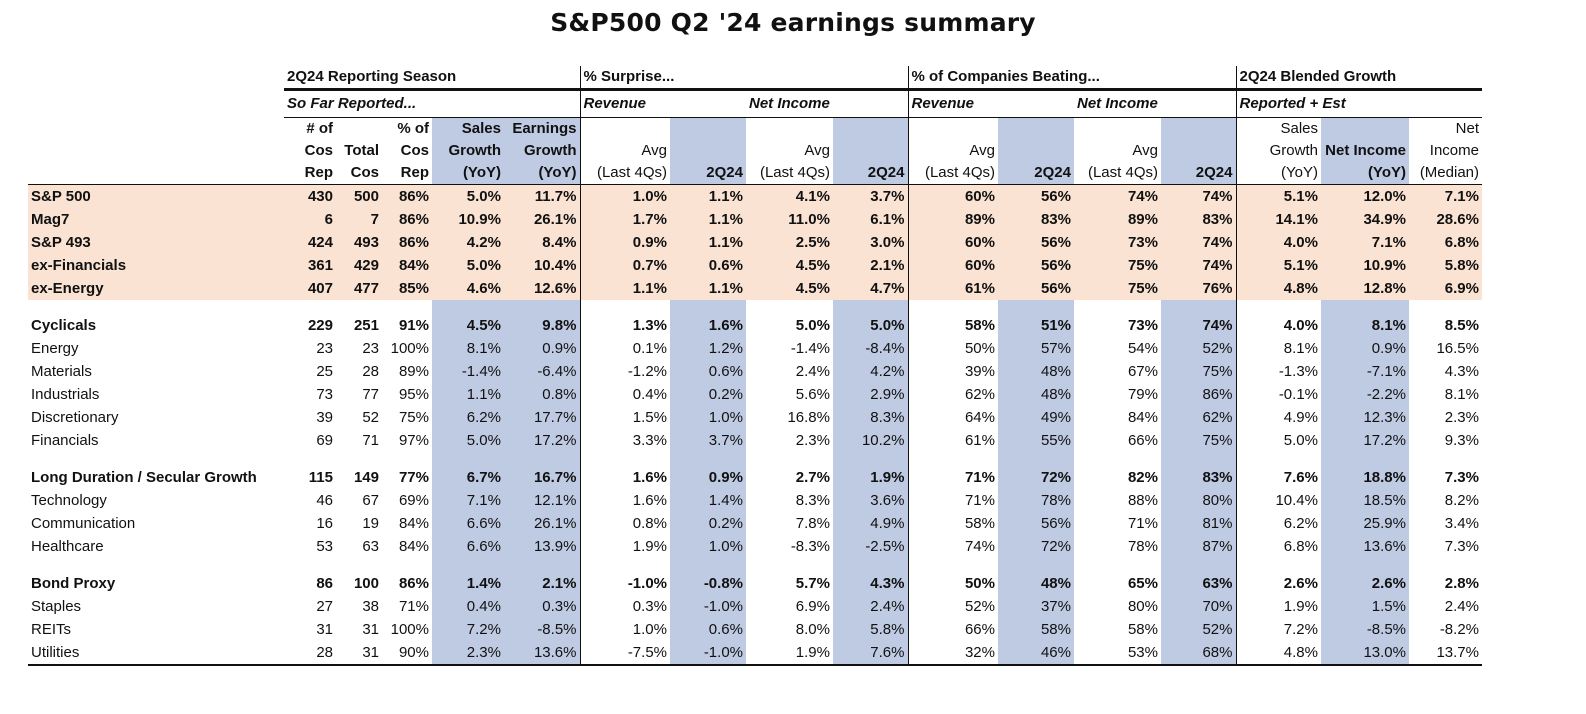  Describe the element at coordinates (468, 242) in the screenshot. I see `cell-c4: 4.2%` at that location.